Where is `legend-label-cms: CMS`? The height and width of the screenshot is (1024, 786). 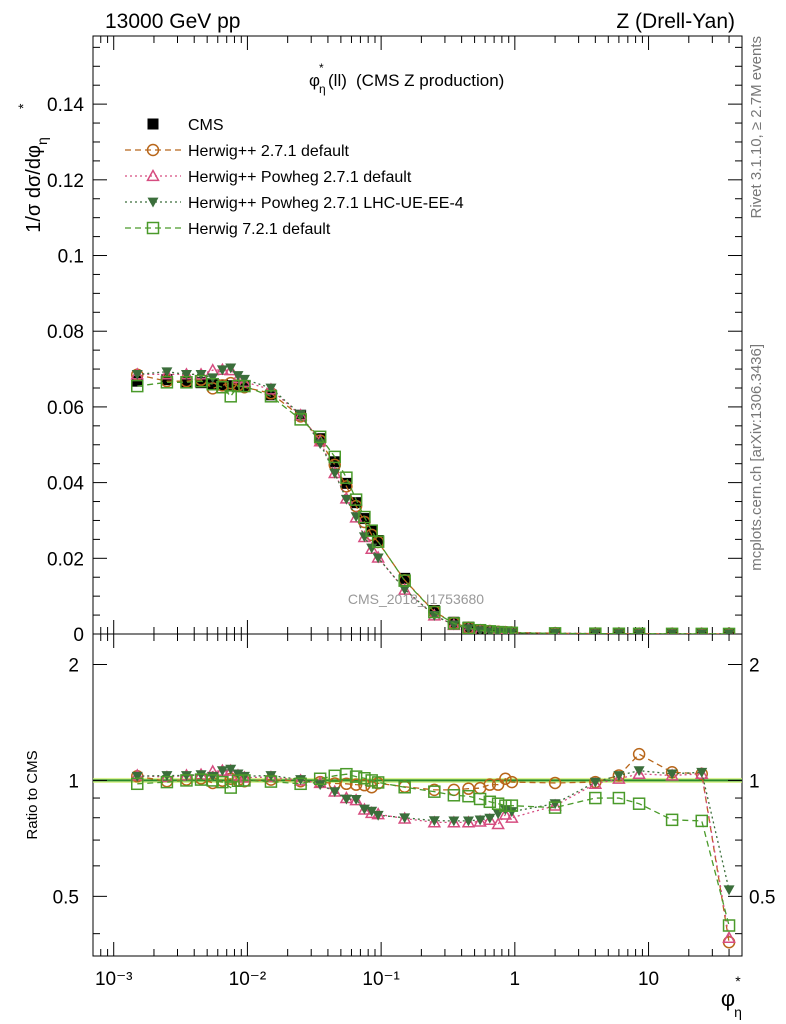
legend-label-cms: CMS is located at coordinates (206, 125).